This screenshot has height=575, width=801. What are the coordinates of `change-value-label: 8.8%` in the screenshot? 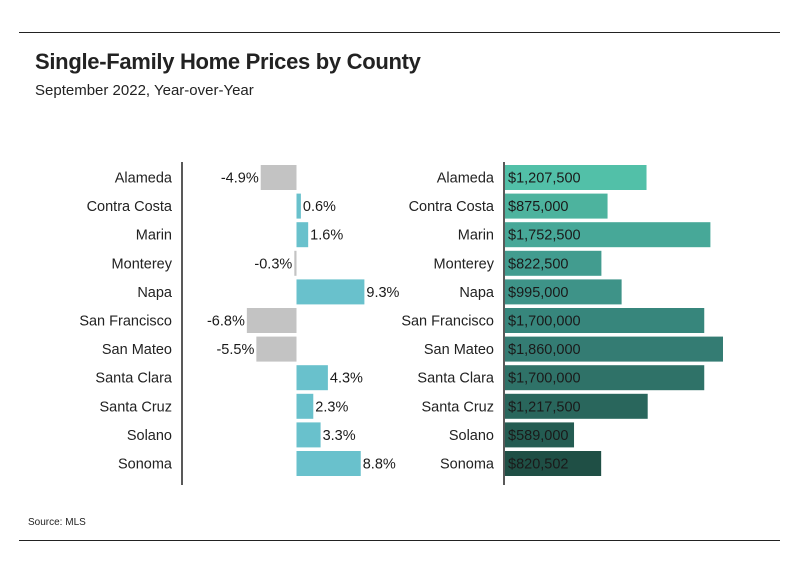 It's located at (379, 465).